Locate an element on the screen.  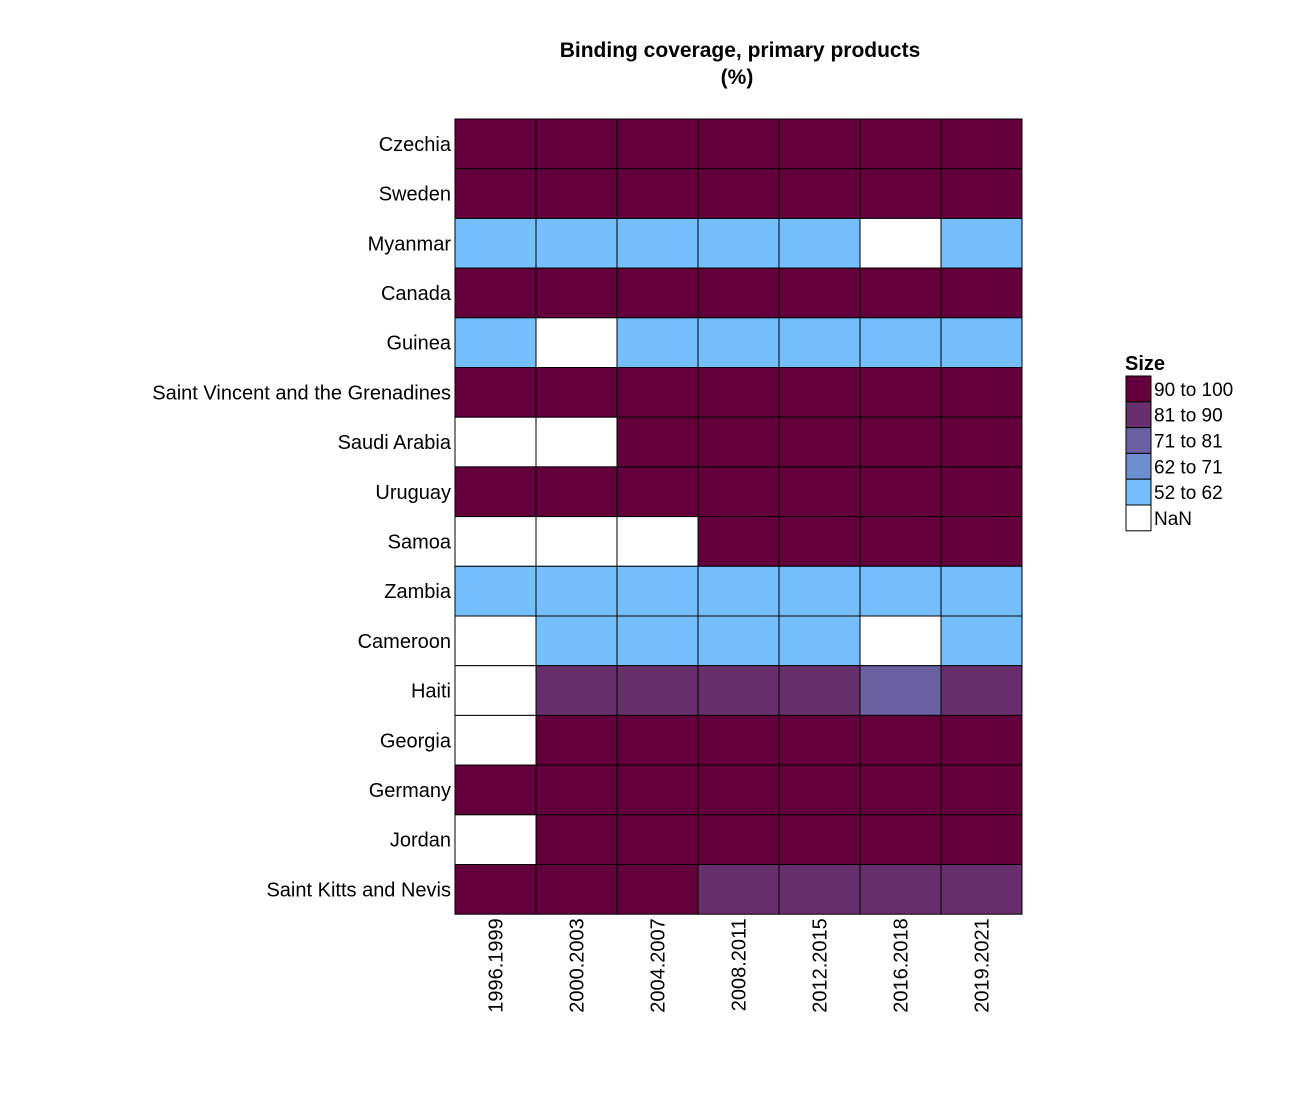
row-label: Uruguay is located at coordinates (413, 493).